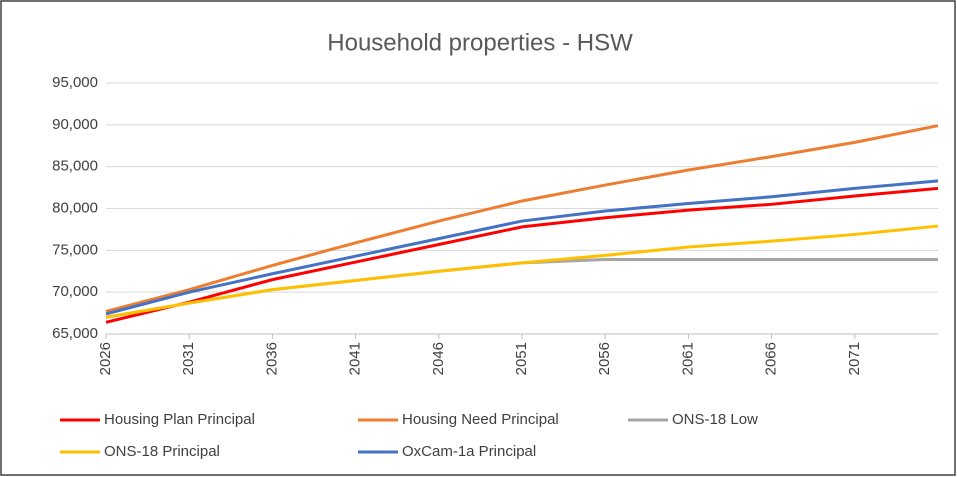  Describe the element at coordinates (75, 333) in the screenshot. I see `y-tick-label: 65,000` at that location.